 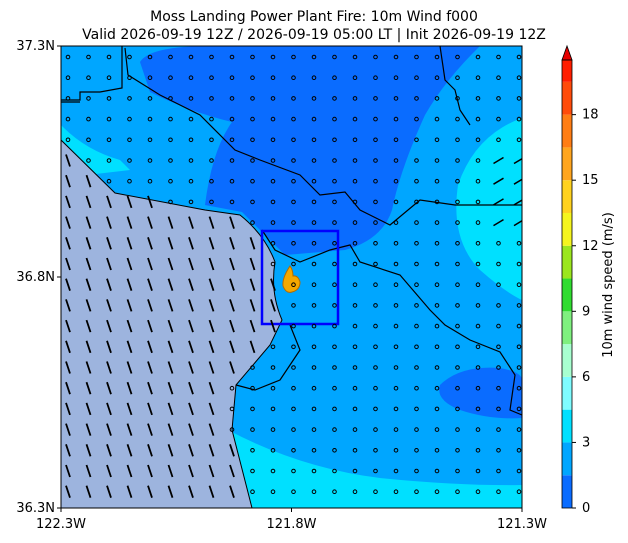 What do you see at coordinates (300, 277) in the screenshot?
I see `domain-box` at bounding box center [300, 277].